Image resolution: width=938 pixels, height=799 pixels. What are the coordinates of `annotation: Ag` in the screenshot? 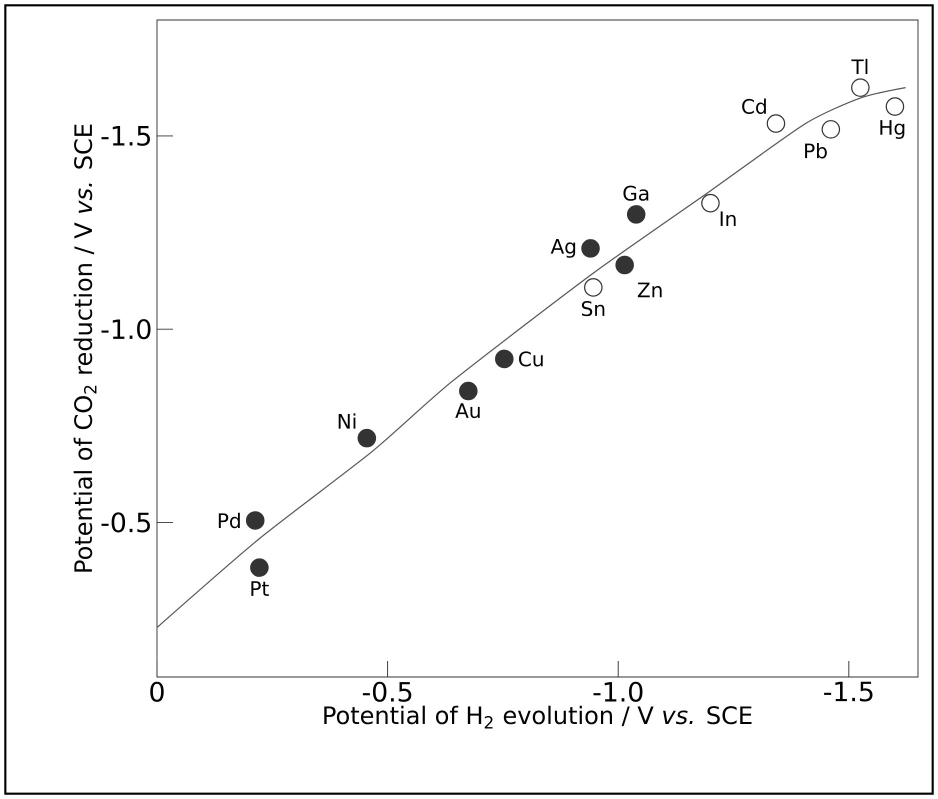 It's located at (563, 248).